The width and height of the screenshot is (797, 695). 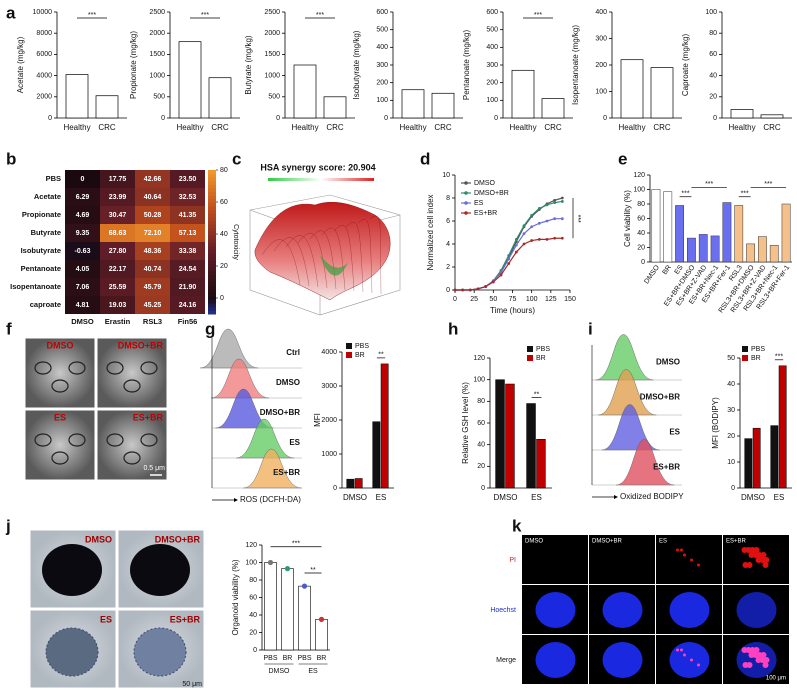 I want to click on y-axis-label: Relative GSH level (%), so click(x=465, y=423).